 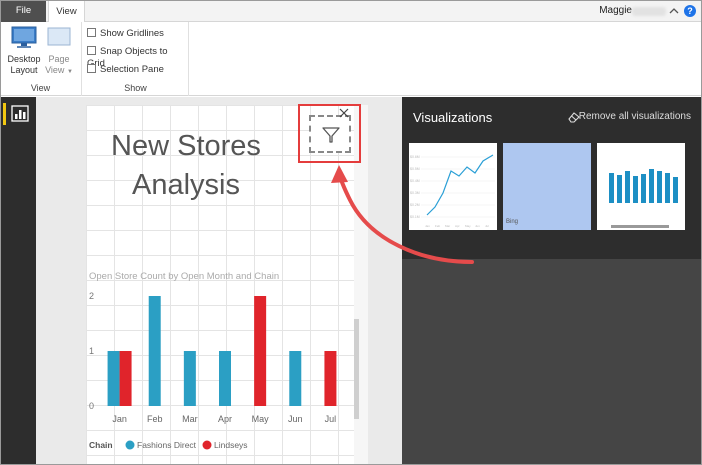 What do you see at coordinates (91, 406) in the screenshot?
I see `y-tick-label: 0` at bounding box center [91, 406].